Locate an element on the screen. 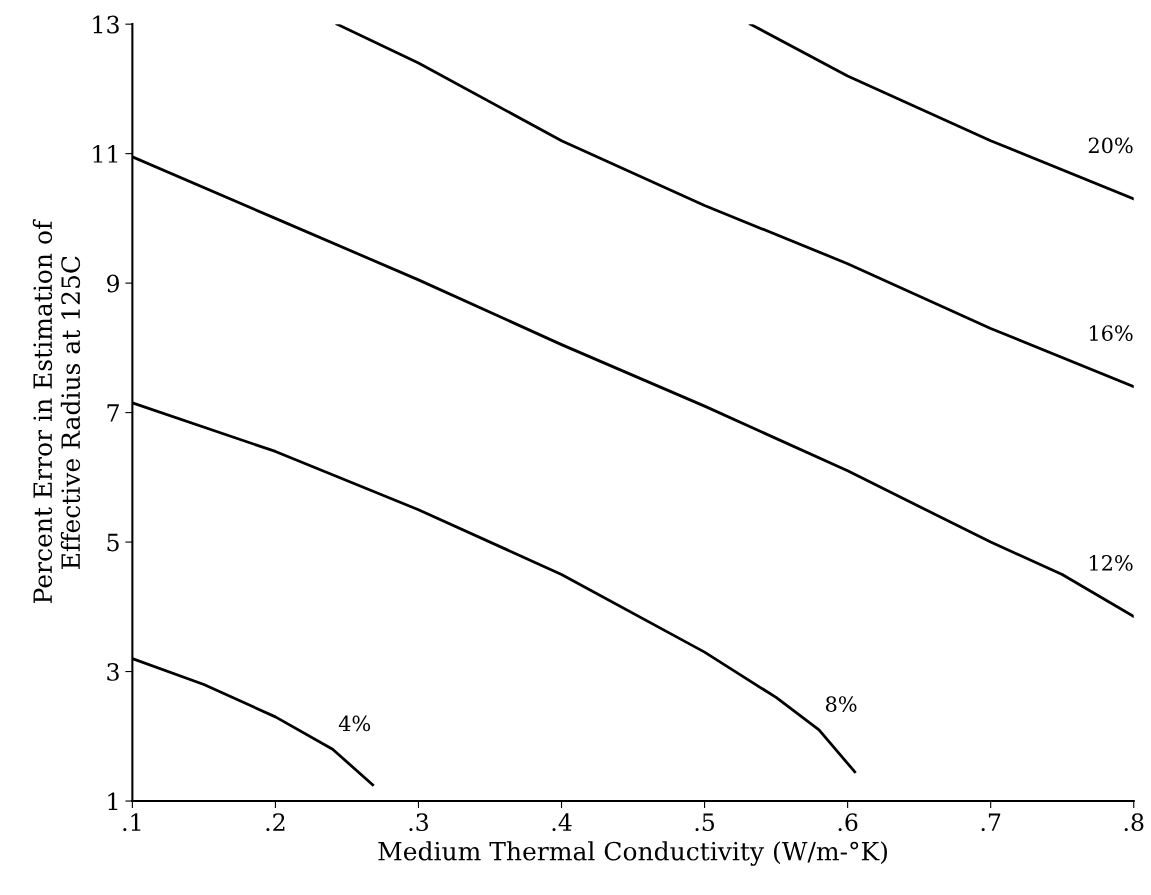 This screenshot has width=1151, height=895. y-axis-title: Percent Error in Estimation of Effective Radius at 125C is located at coordinates (56, 411).